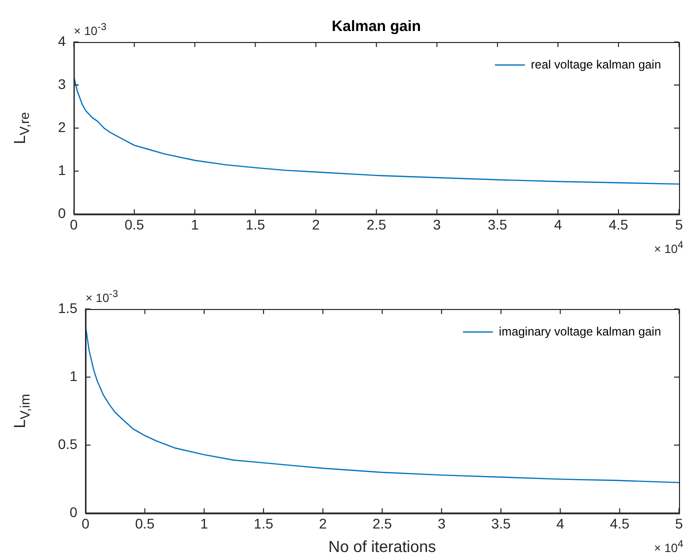 The width and height of the screenshot is (687, 558). Describe the element at coordinates (86, 523) in the screenshot. I see `x-tick-label: 0` at that location.